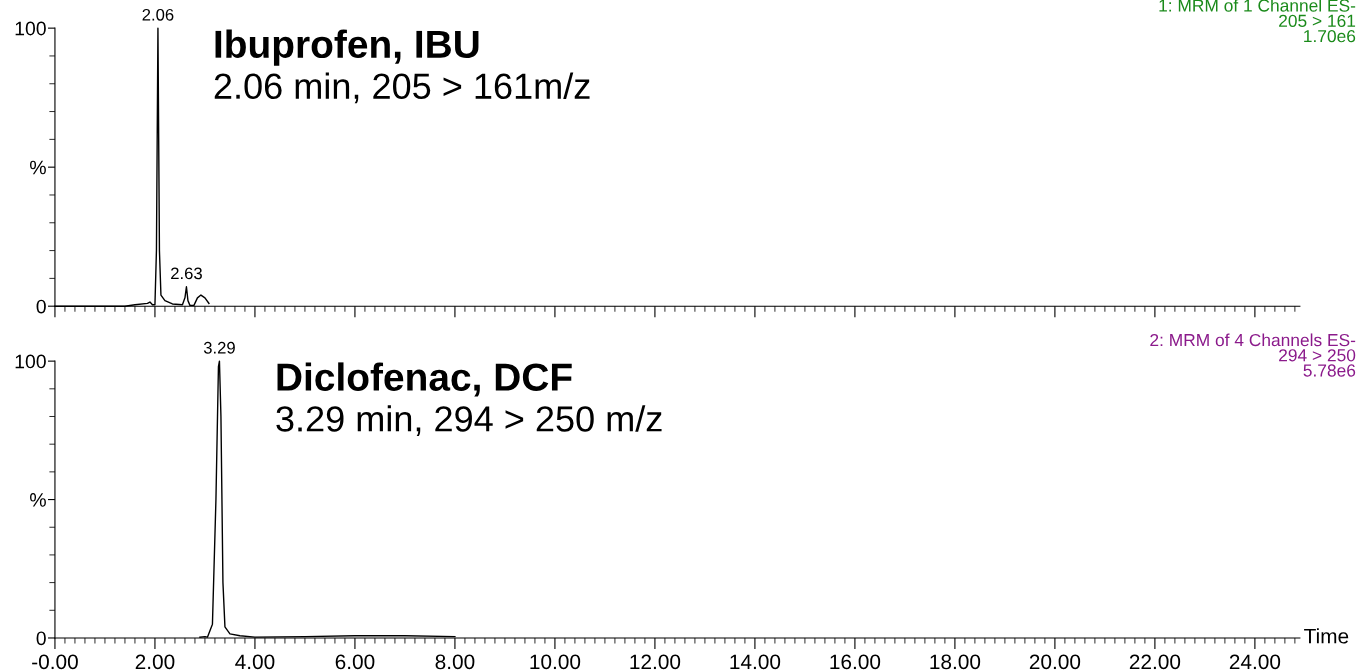 The width and height of the screenshot is (1360, 670). I want to click on x-tick-label: 18.00, so click(955, 662).